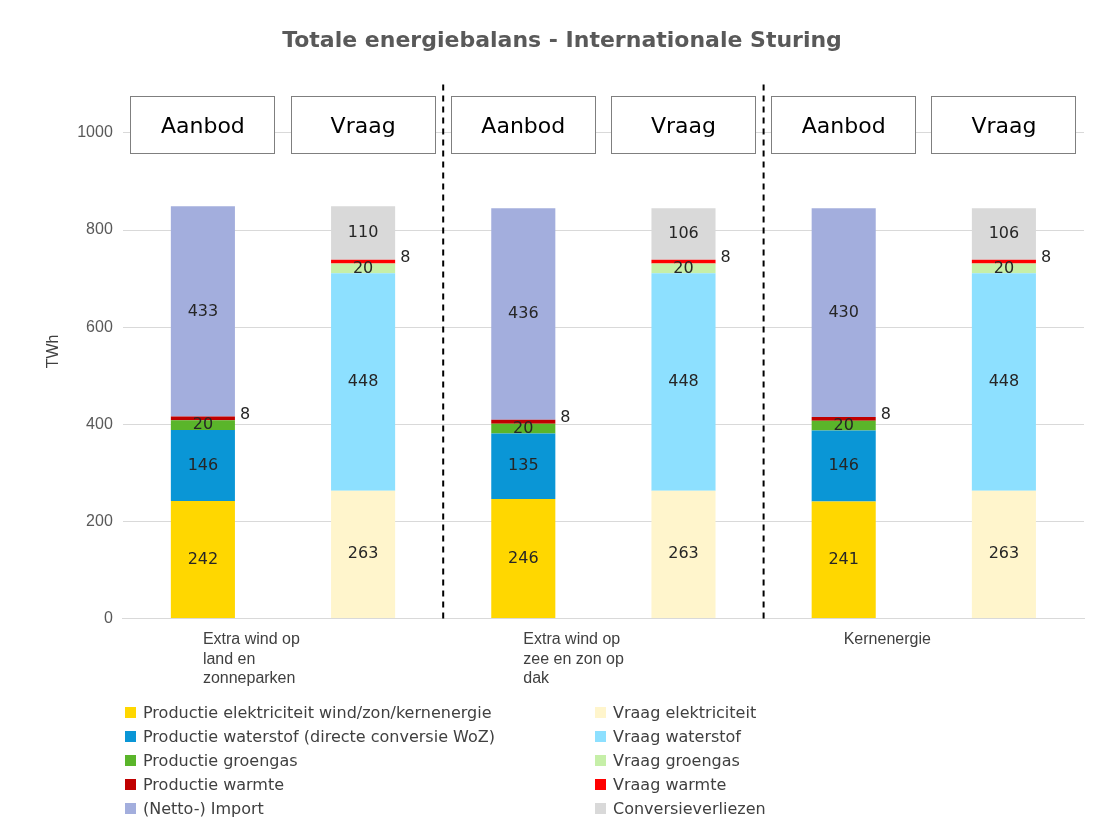 The height and width of the screenshot is (825, 1104). What do you see at coordinates (220, 760) in the screenshot?
I see `legend-label: Productie groengas` at bounding box center [220, 760].